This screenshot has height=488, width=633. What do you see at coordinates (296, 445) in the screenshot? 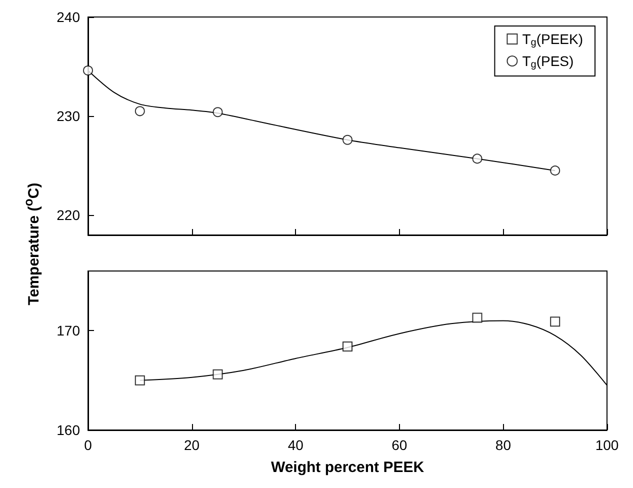
I see `x-tick-label: 40` at bounding box center [296, 445].